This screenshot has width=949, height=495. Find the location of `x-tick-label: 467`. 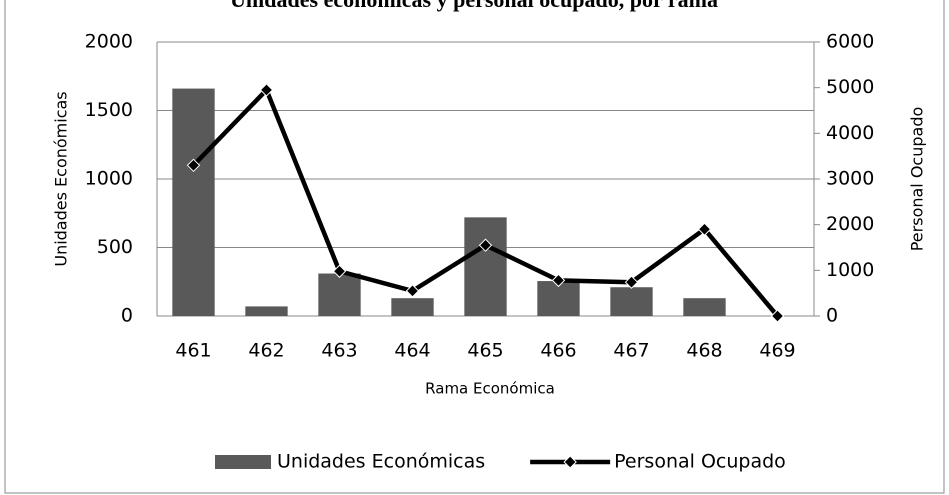

x-tick-label: 467 is located at coordinates (631, 351).